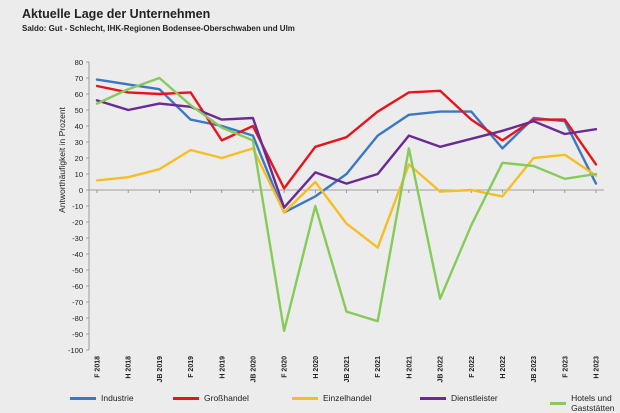  What do you see at coordinates (77, 286) in the screenshot?
I see `y-tick-label: -60` at bounding box center [77, 286].